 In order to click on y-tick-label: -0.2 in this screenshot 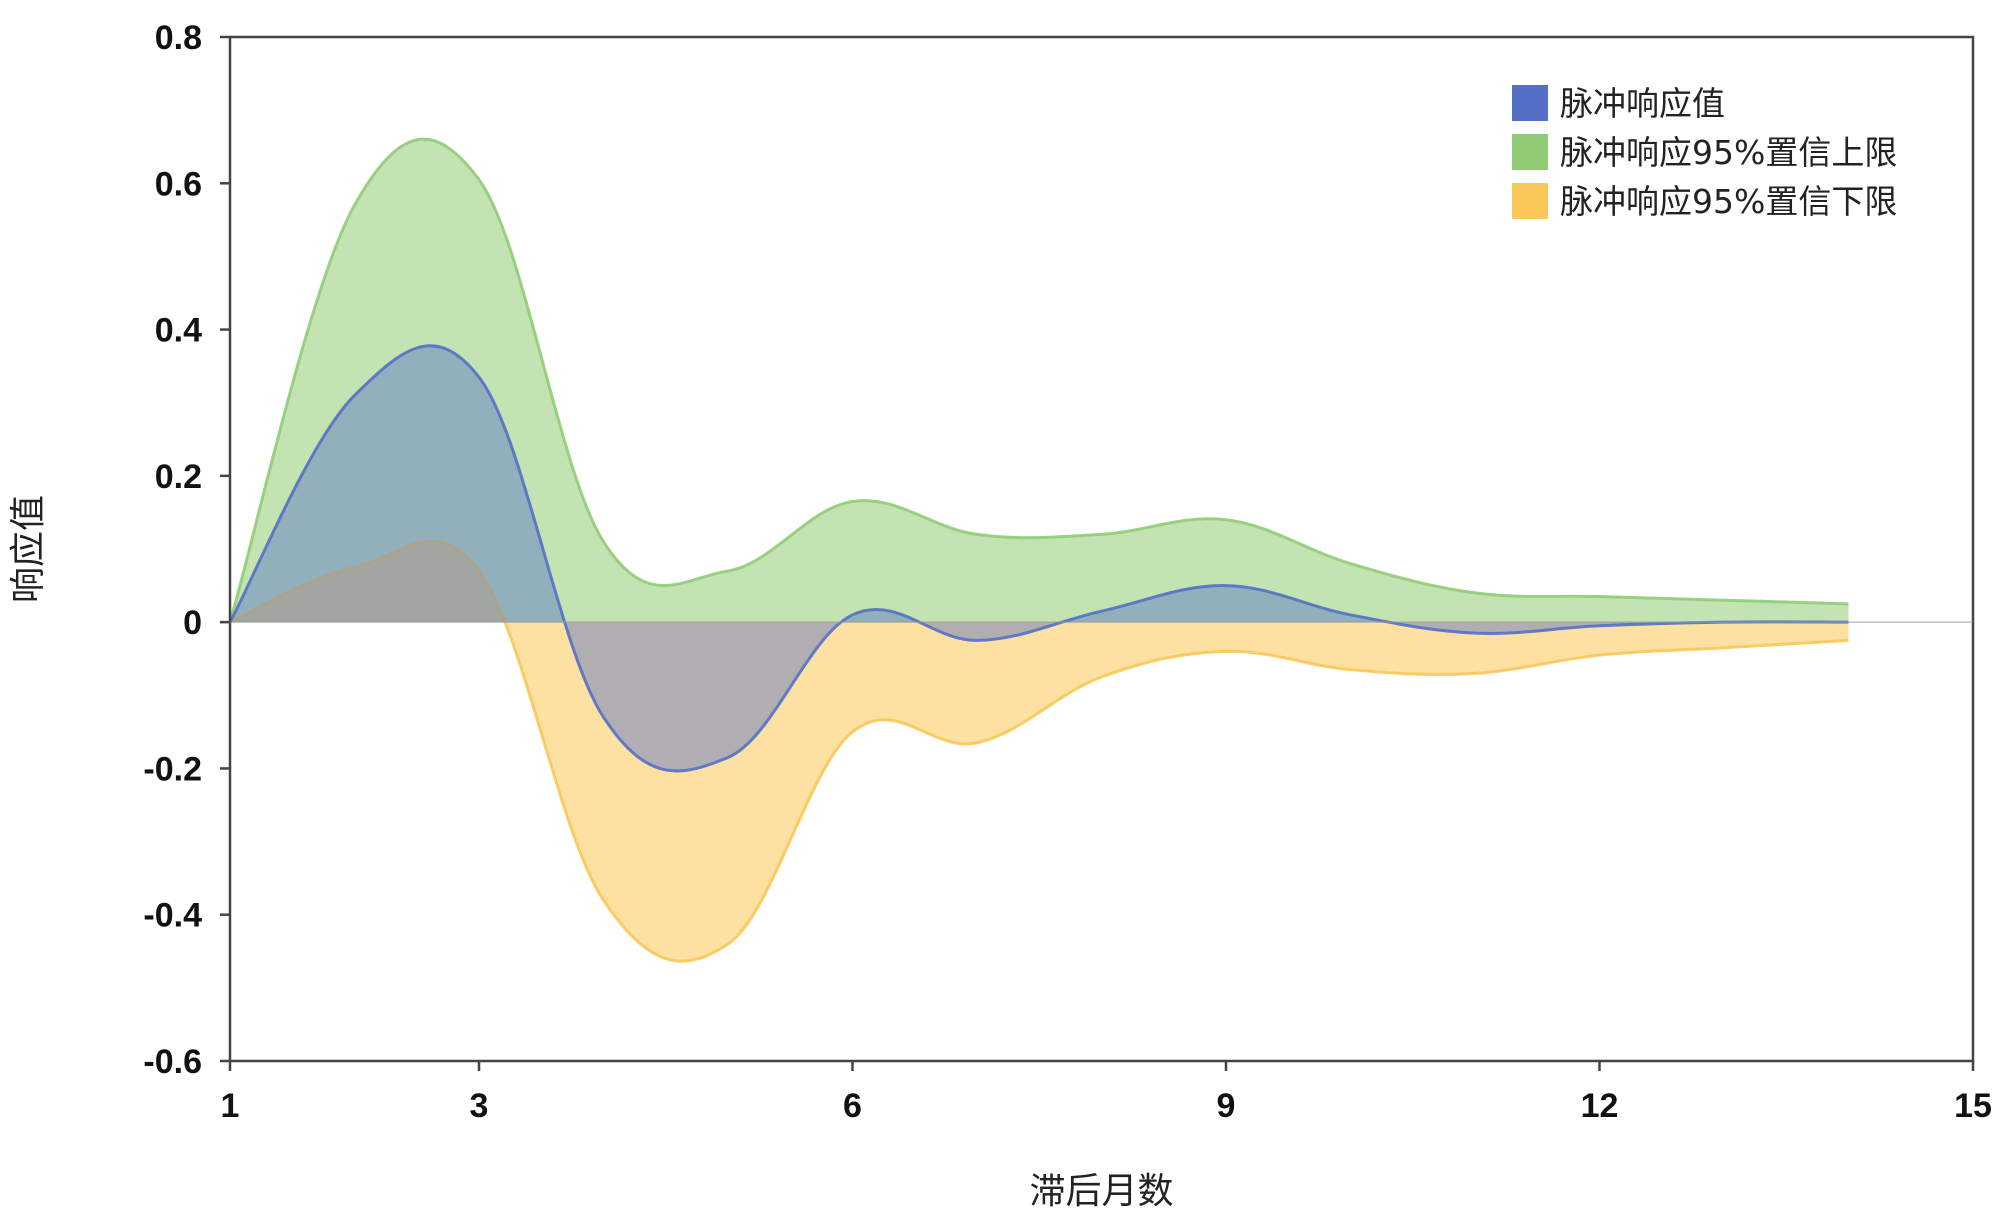, I will do `click(172, 769)`.